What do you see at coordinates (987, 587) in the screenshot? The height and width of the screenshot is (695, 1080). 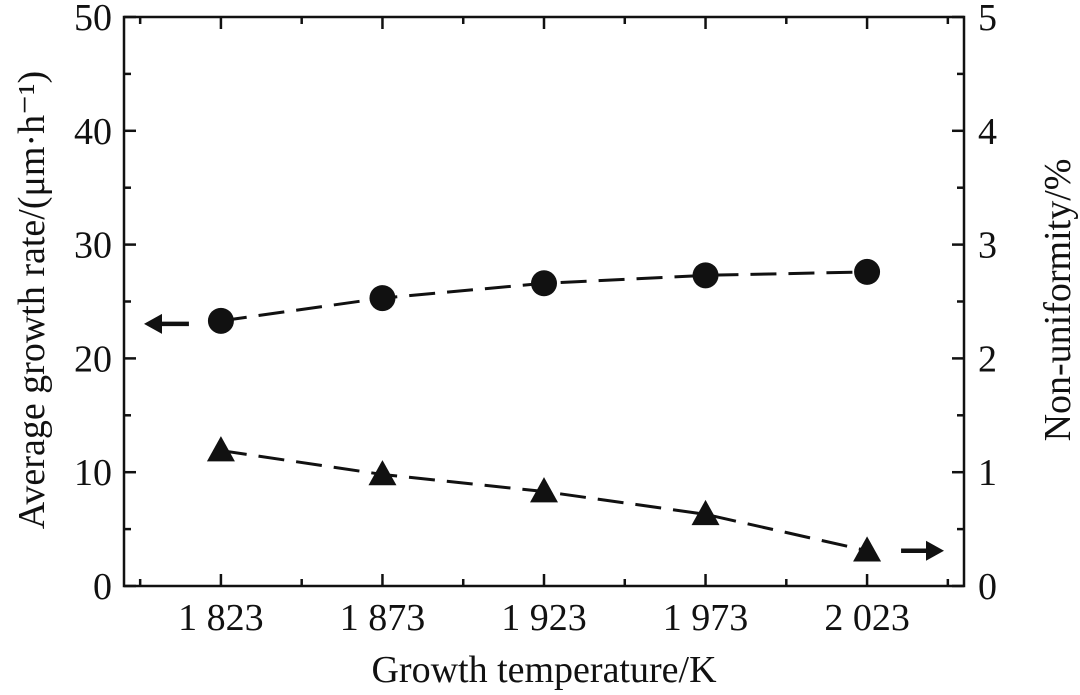 I see `y-right-tick-label: 0` at bounding box center [987, 587].